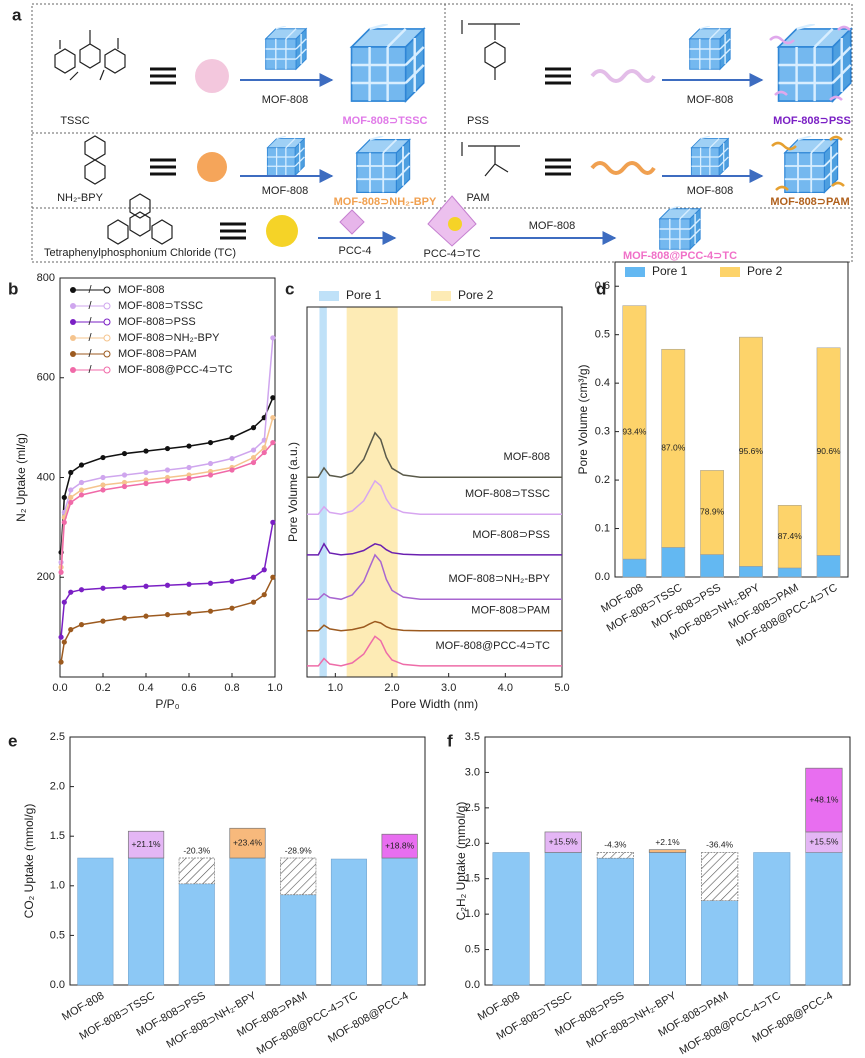  What do you see at coordinates (667, 842) in the screenshot?
I see `change-label: +2.1%` at bounding box center [667, 842].